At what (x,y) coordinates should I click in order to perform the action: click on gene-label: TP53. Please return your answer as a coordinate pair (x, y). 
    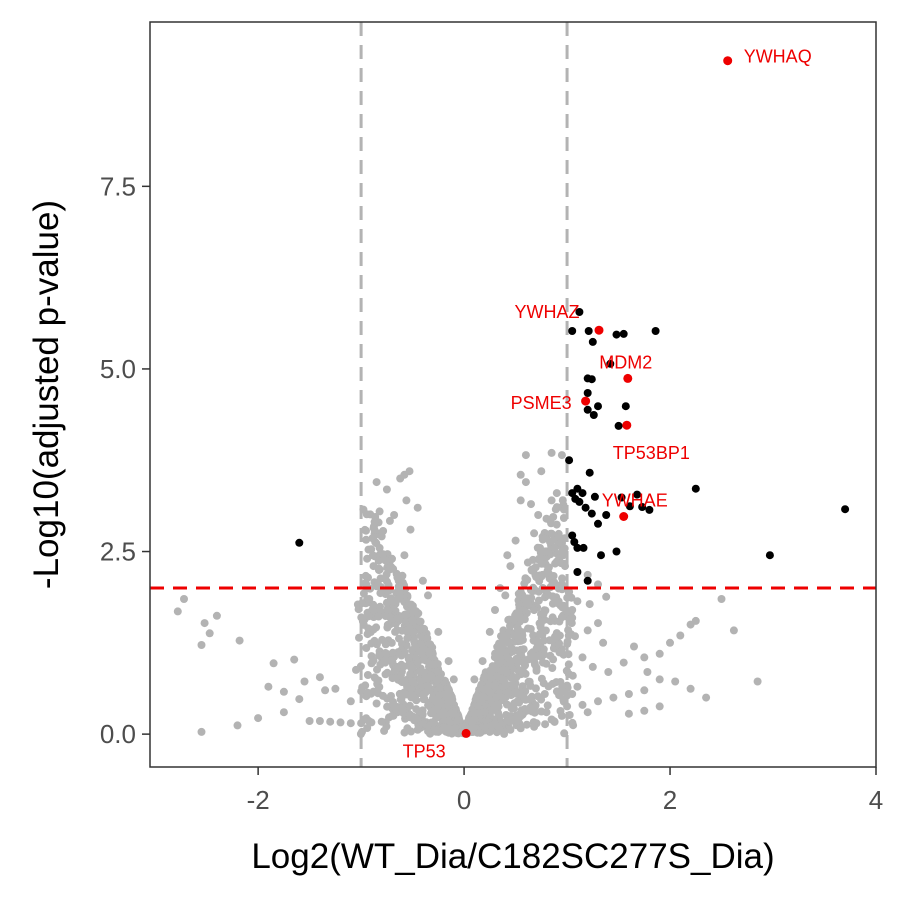
    Looking at the image, I should click on (424, 751).